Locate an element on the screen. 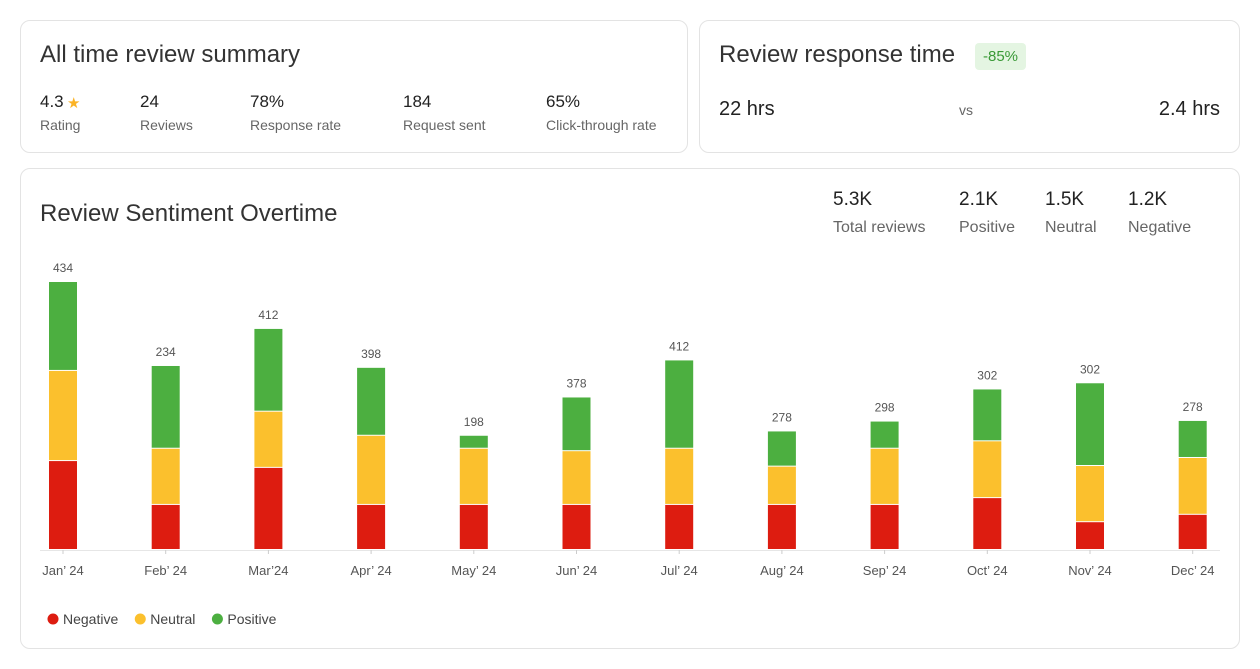 The image size is (1260, 669). x-tick-label: Mar’24 is located at coordinates (268, 570).